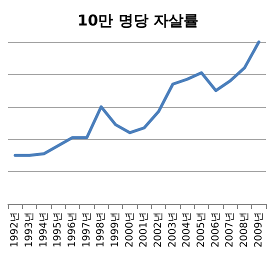  I want to click on x-tick-label: 2007년, so click(230, 230).